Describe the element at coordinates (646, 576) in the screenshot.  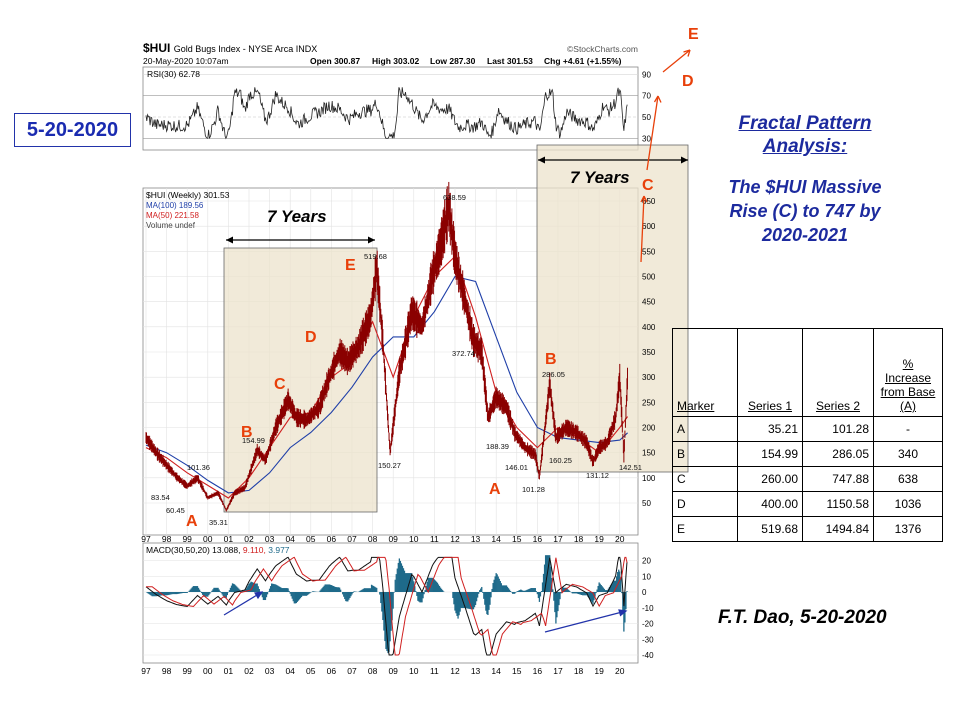
I see `macd-tick-label: 10` at that location.